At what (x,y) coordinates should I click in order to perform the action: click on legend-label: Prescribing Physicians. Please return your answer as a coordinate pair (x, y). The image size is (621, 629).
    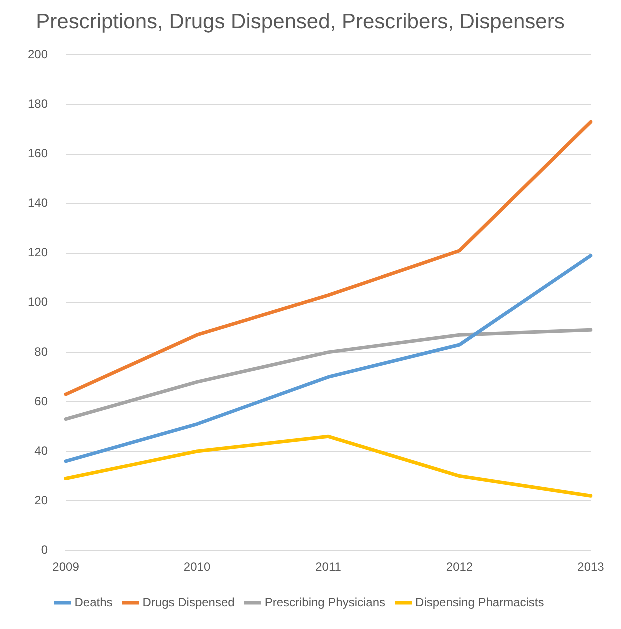
    Looking at the image, I should click on (325, 602).